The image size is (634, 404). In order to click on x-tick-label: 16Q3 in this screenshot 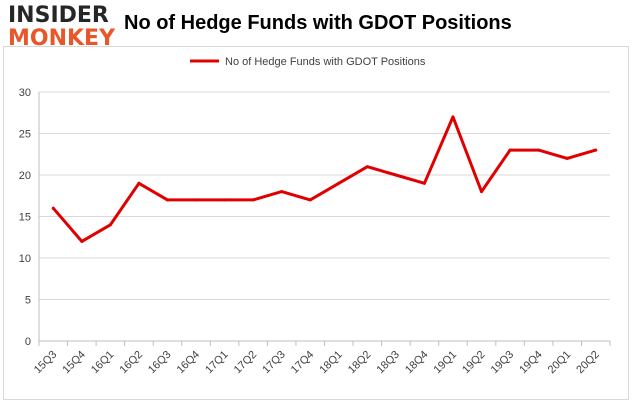, I will do `click(160, 363)`.